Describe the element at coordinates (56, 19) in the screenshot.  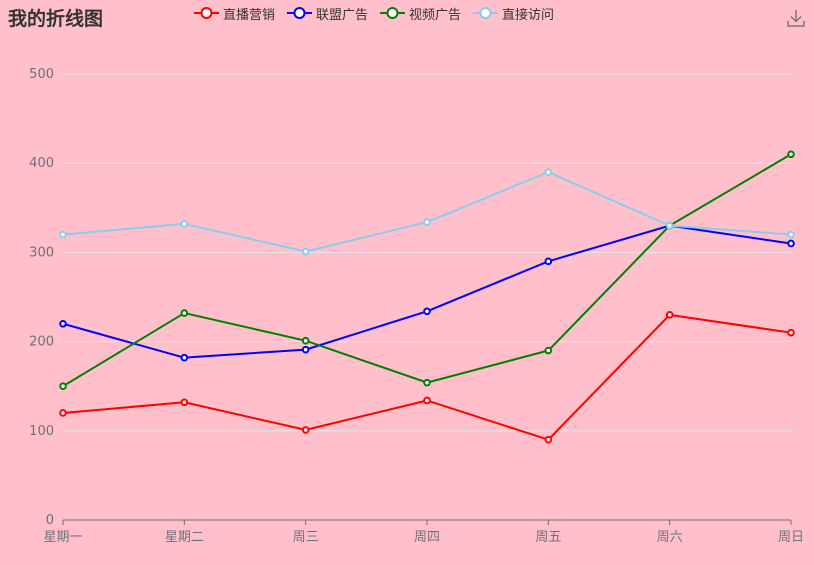
I see `chart-title: 我的折线图` at that location.